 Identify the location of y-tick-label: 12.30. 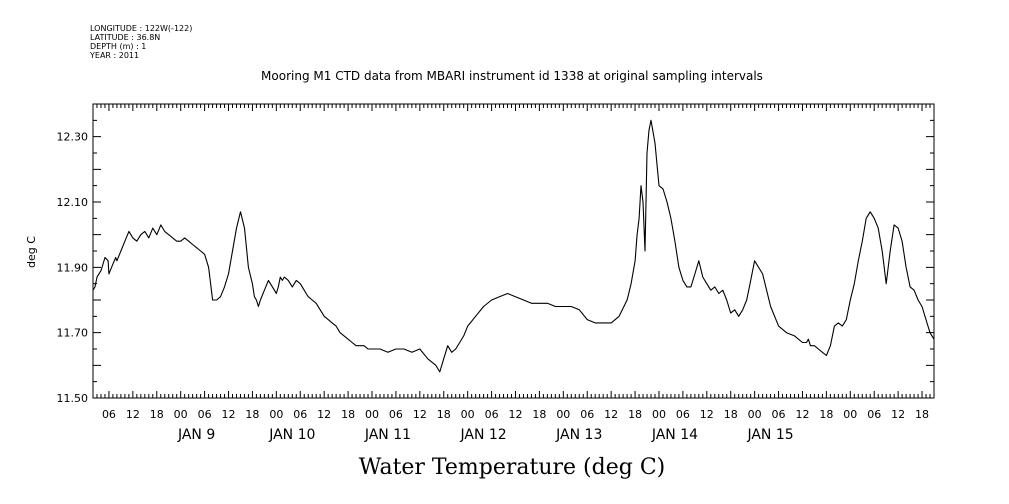
(73, 137).